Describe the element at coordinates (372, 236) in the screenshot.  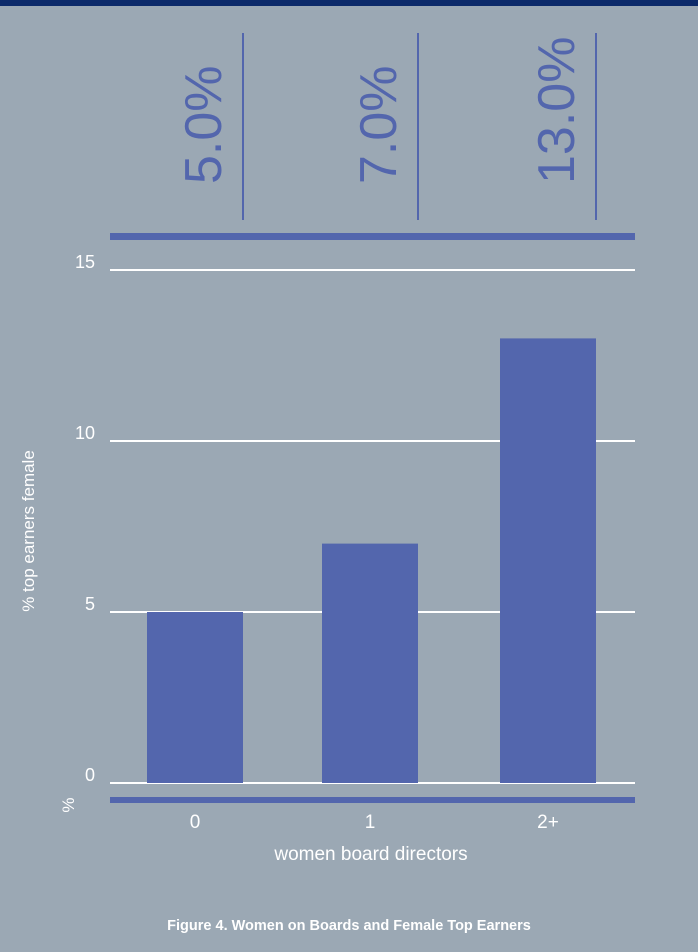
I see `top-rule` at that location.